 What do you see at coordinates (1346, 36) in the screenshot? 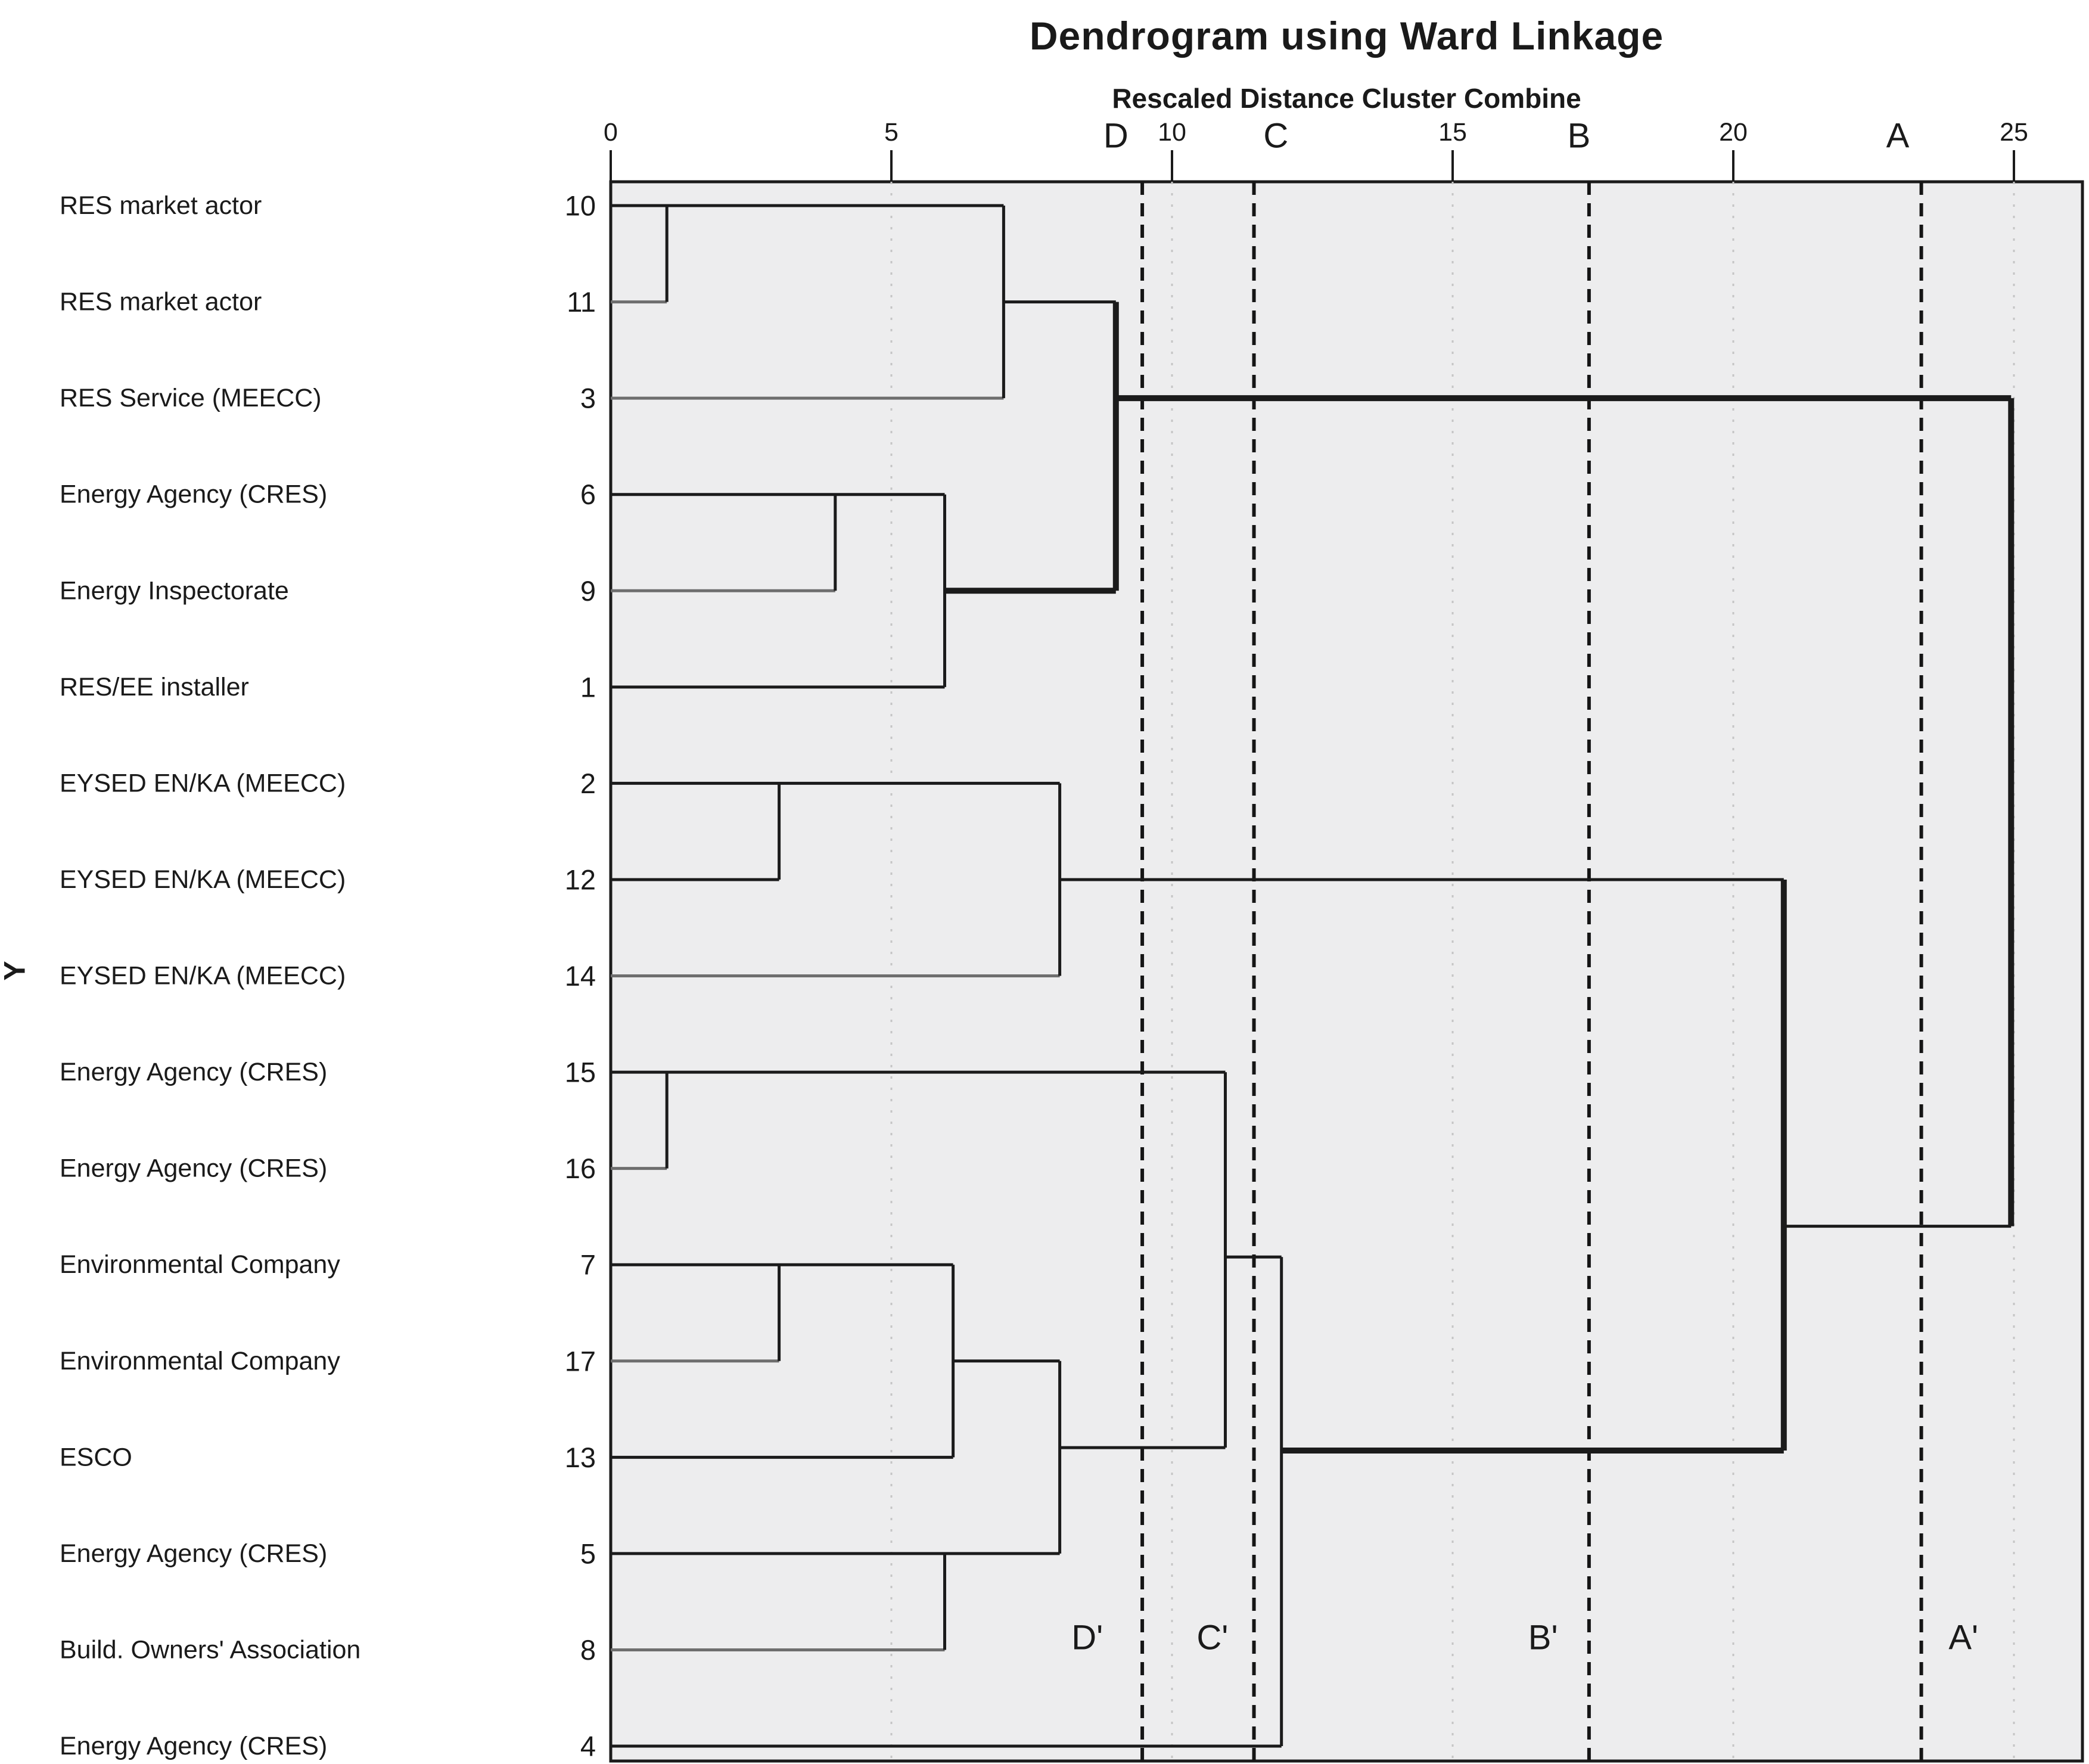
I see `chart-title: Dendrogram using Ward Linkage` at bounding box center [1346, 36].